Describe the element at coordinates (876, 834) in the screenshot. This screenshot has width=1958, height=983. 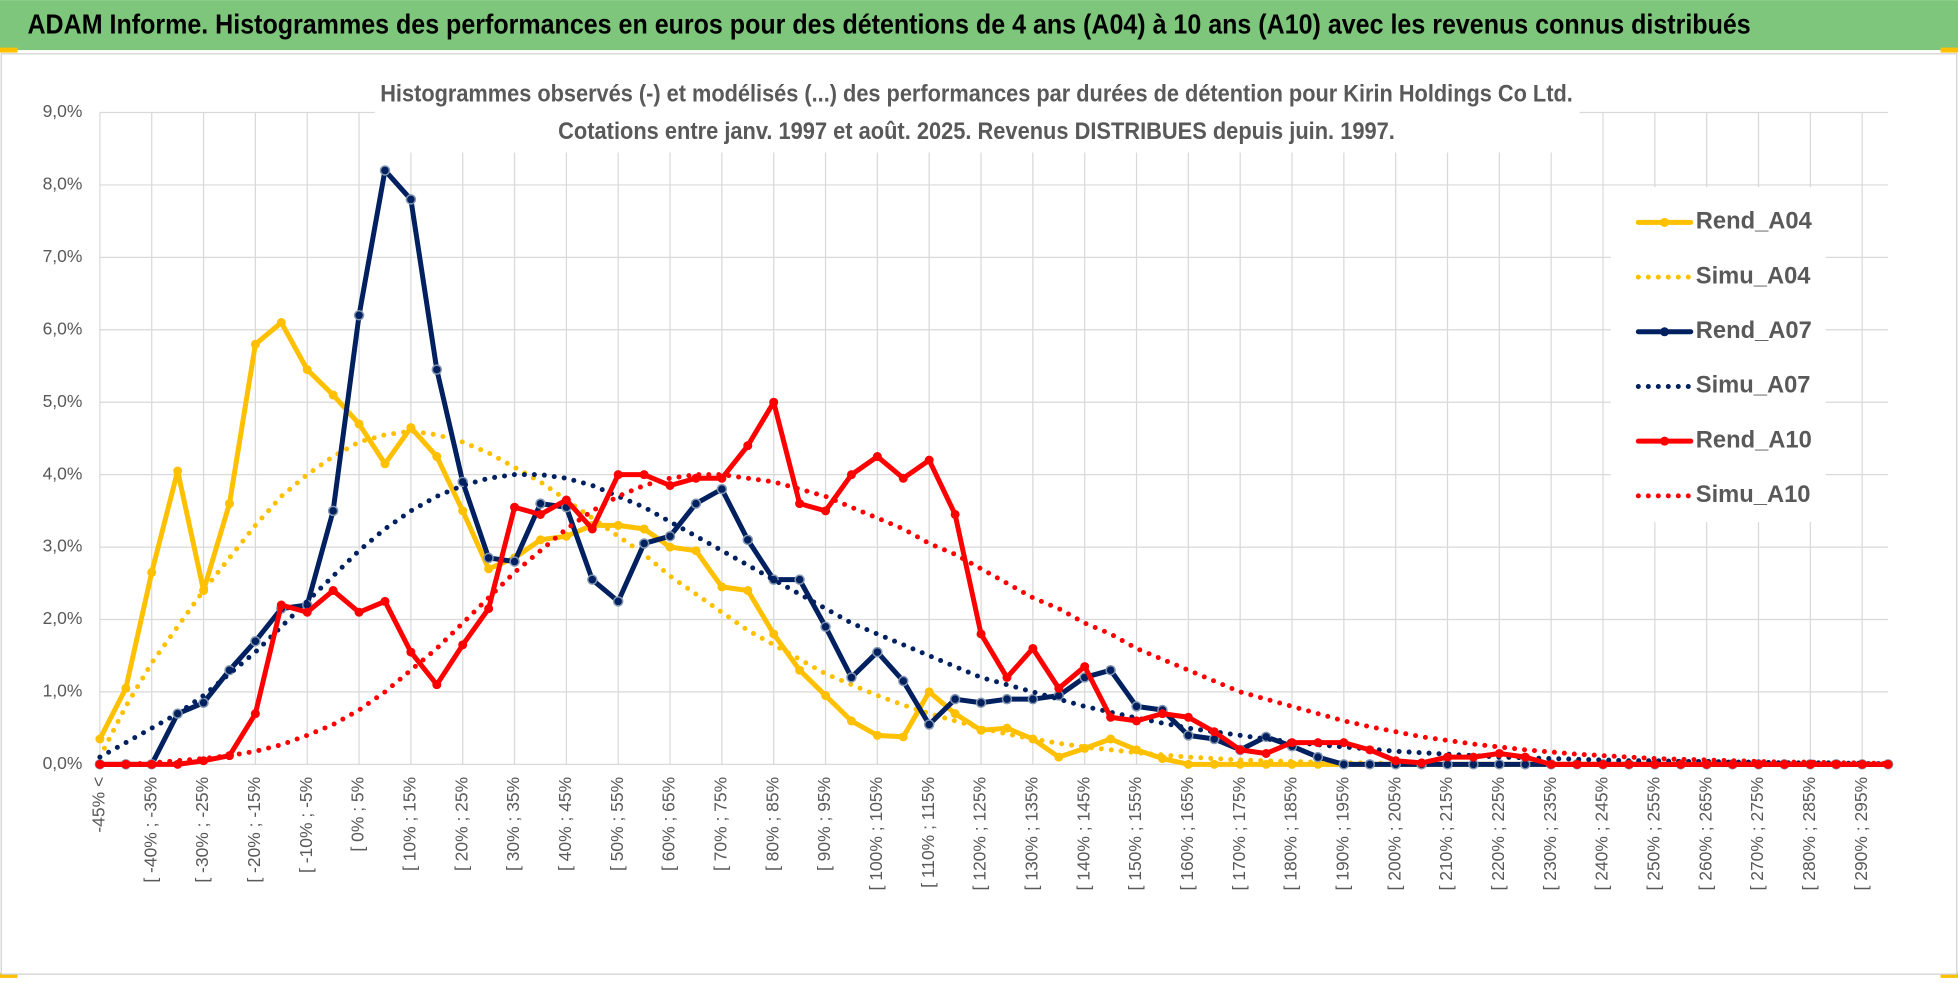
I see `x-tick-label: [ 100% ; 105%` at that location.